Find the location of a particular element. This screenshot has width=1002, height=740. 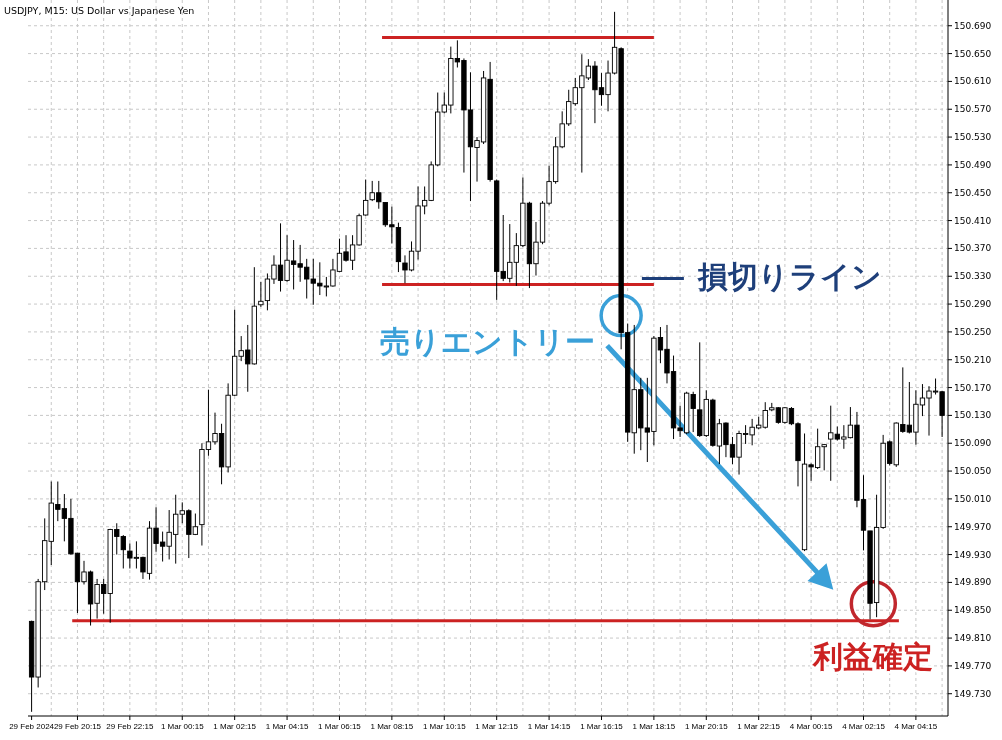

x-tick-label: 29 Feb 22:15 is located at coordinates (130, 726).